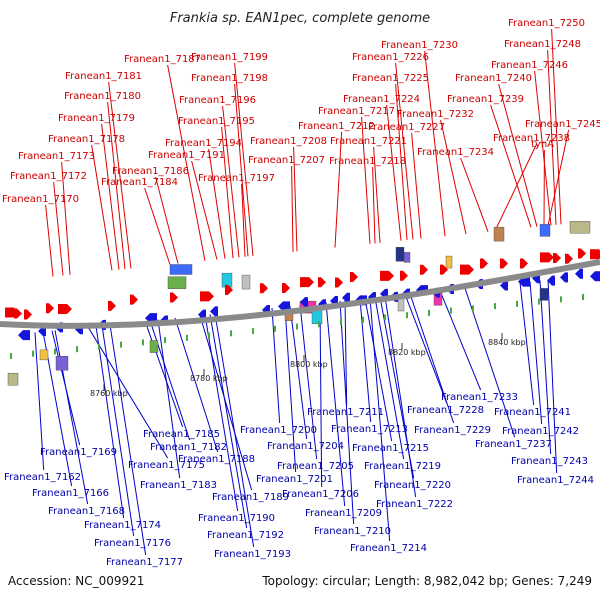 Image resolution: width=600 pixels, height=600 pixels. I want to click on gene-label-bottom: Franean1_7219, so click(402, 466).